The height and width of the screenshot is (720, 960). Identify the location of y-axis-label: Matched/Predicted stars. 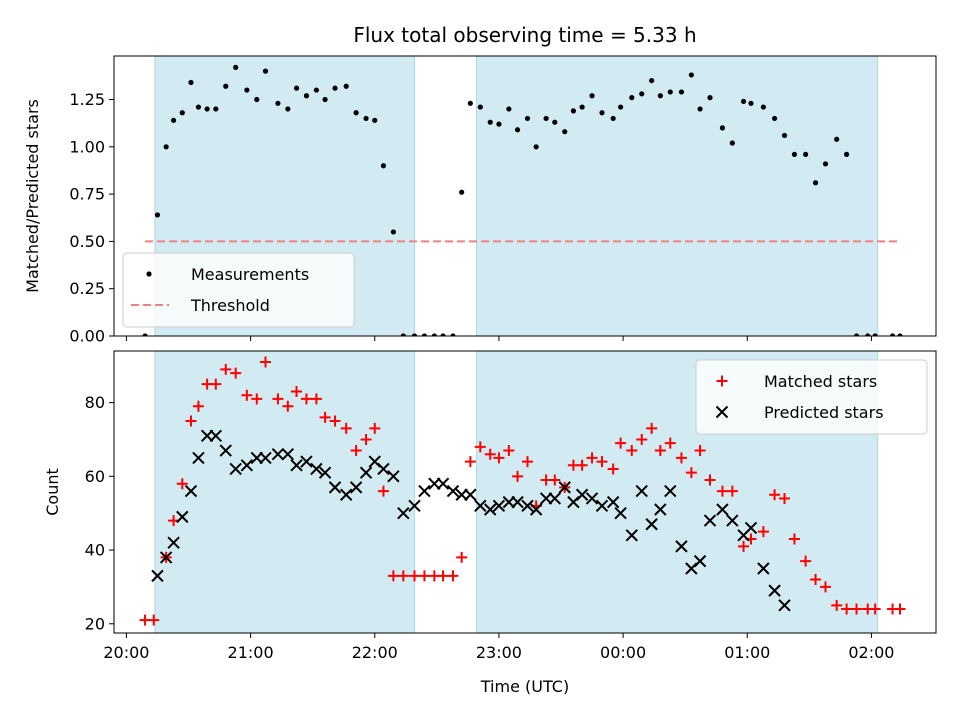
(32, 196).